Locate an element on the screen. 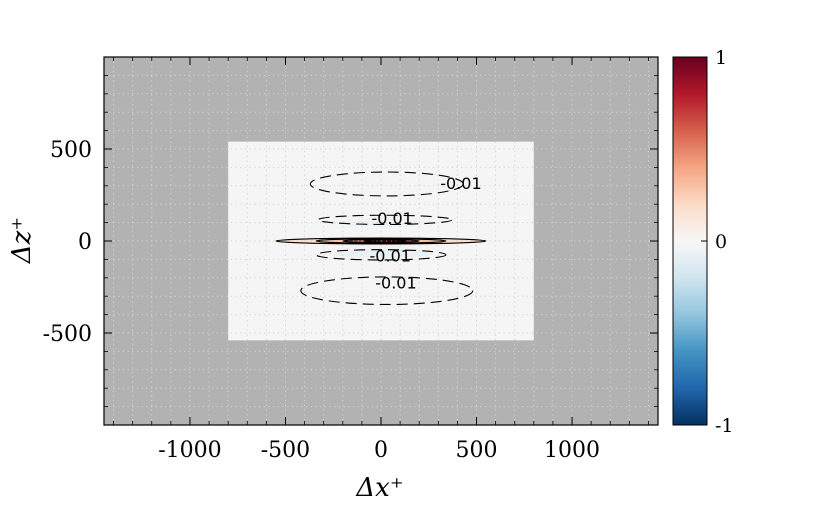 The width and height of the screenshot is (814, 509). colorbar-tick-label: 1 is located at coordinates (721, 58).